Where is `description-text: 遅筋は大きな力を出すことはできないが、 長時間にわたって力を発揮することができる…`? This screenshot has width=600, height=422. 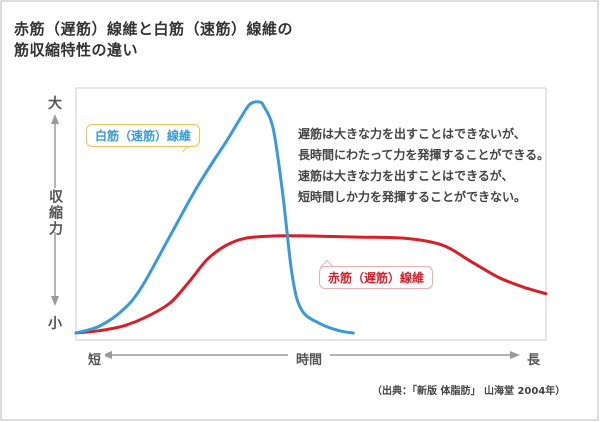 description-text: 遅筋は大きな力を出すことはできないが、 長時間にわたって力を発揮することができる… is located at coordinates (423, 166).